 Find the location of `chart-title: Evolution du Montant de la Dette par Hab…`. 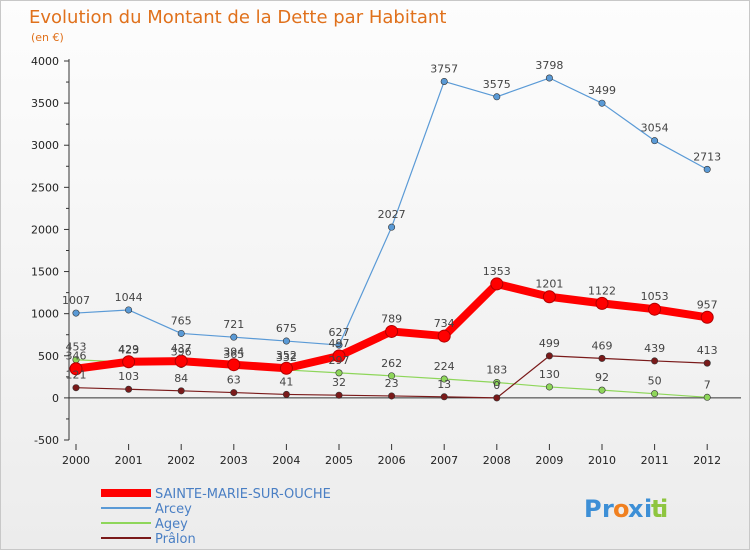

chart-title: Evolution du Montant de la Dette par Hab… is located at coordinates (237, 17).